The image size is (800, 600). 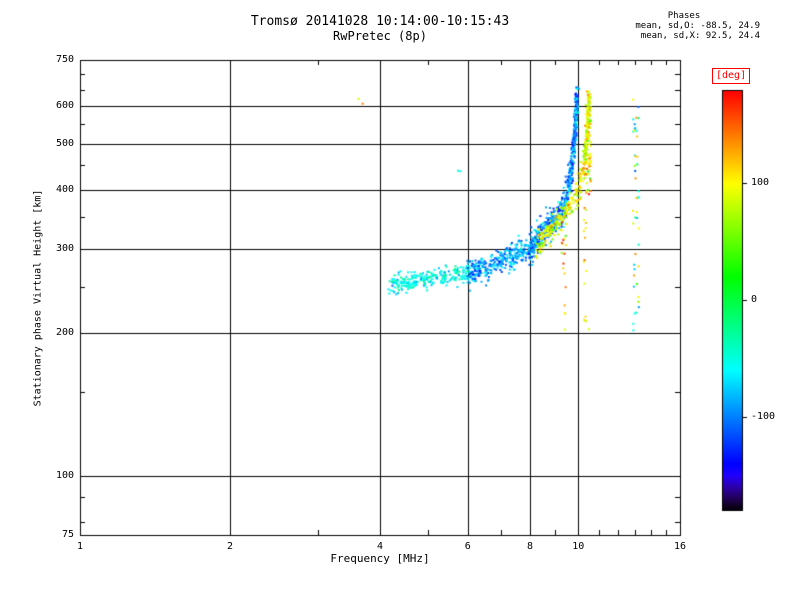 What do you see at coordinates (530, 546) in the screenshot?
I see `x-tick-label-8: 8` at bounding box center [530, 546].